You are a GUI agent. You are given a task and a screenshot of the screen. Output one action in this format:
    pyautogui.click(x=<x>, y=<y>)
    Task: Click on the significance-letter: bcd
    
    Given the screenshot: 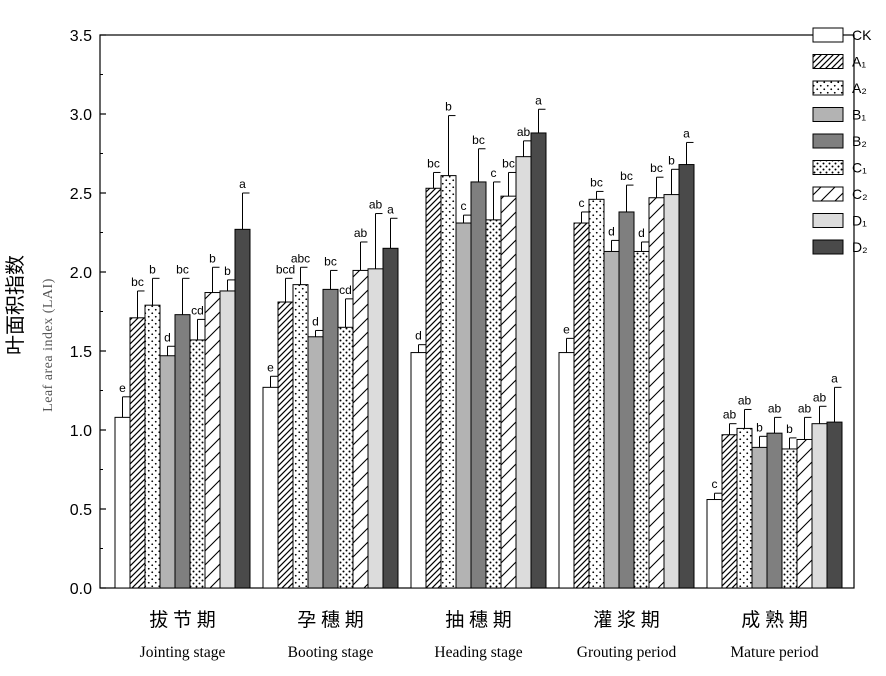 What is the action you would take?
    pyautogui.click(x=285, y=269)
    